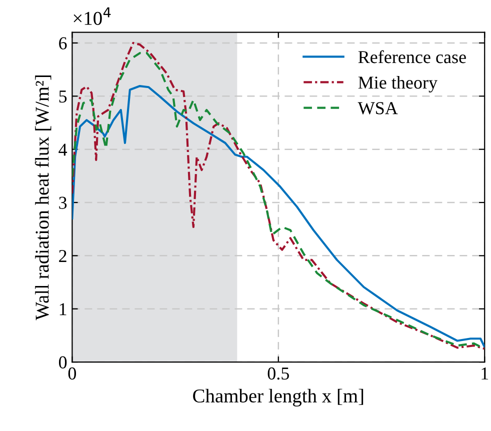 The height and width of the screenshot is (431, 491). Describe the element at coordinates (62, 256) in the screenshot. I see `y-tick-label: 2` at that location.